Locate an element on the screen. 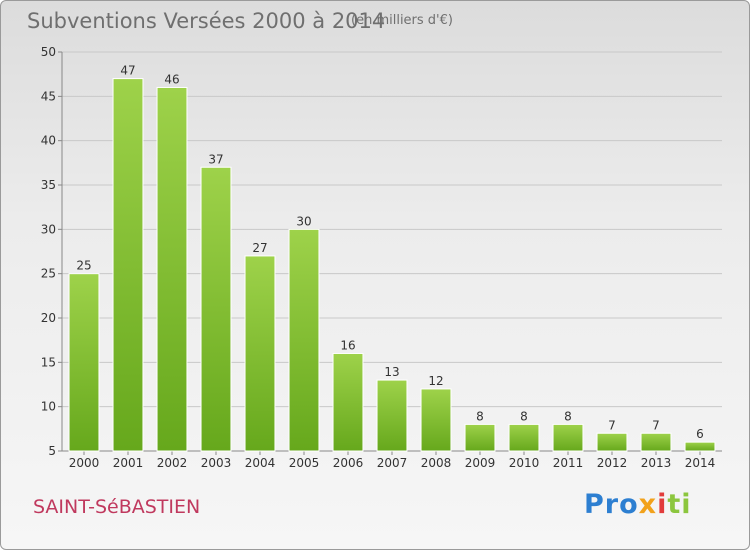  x-tick-label: 2004 is located at coordinates (260, 463).